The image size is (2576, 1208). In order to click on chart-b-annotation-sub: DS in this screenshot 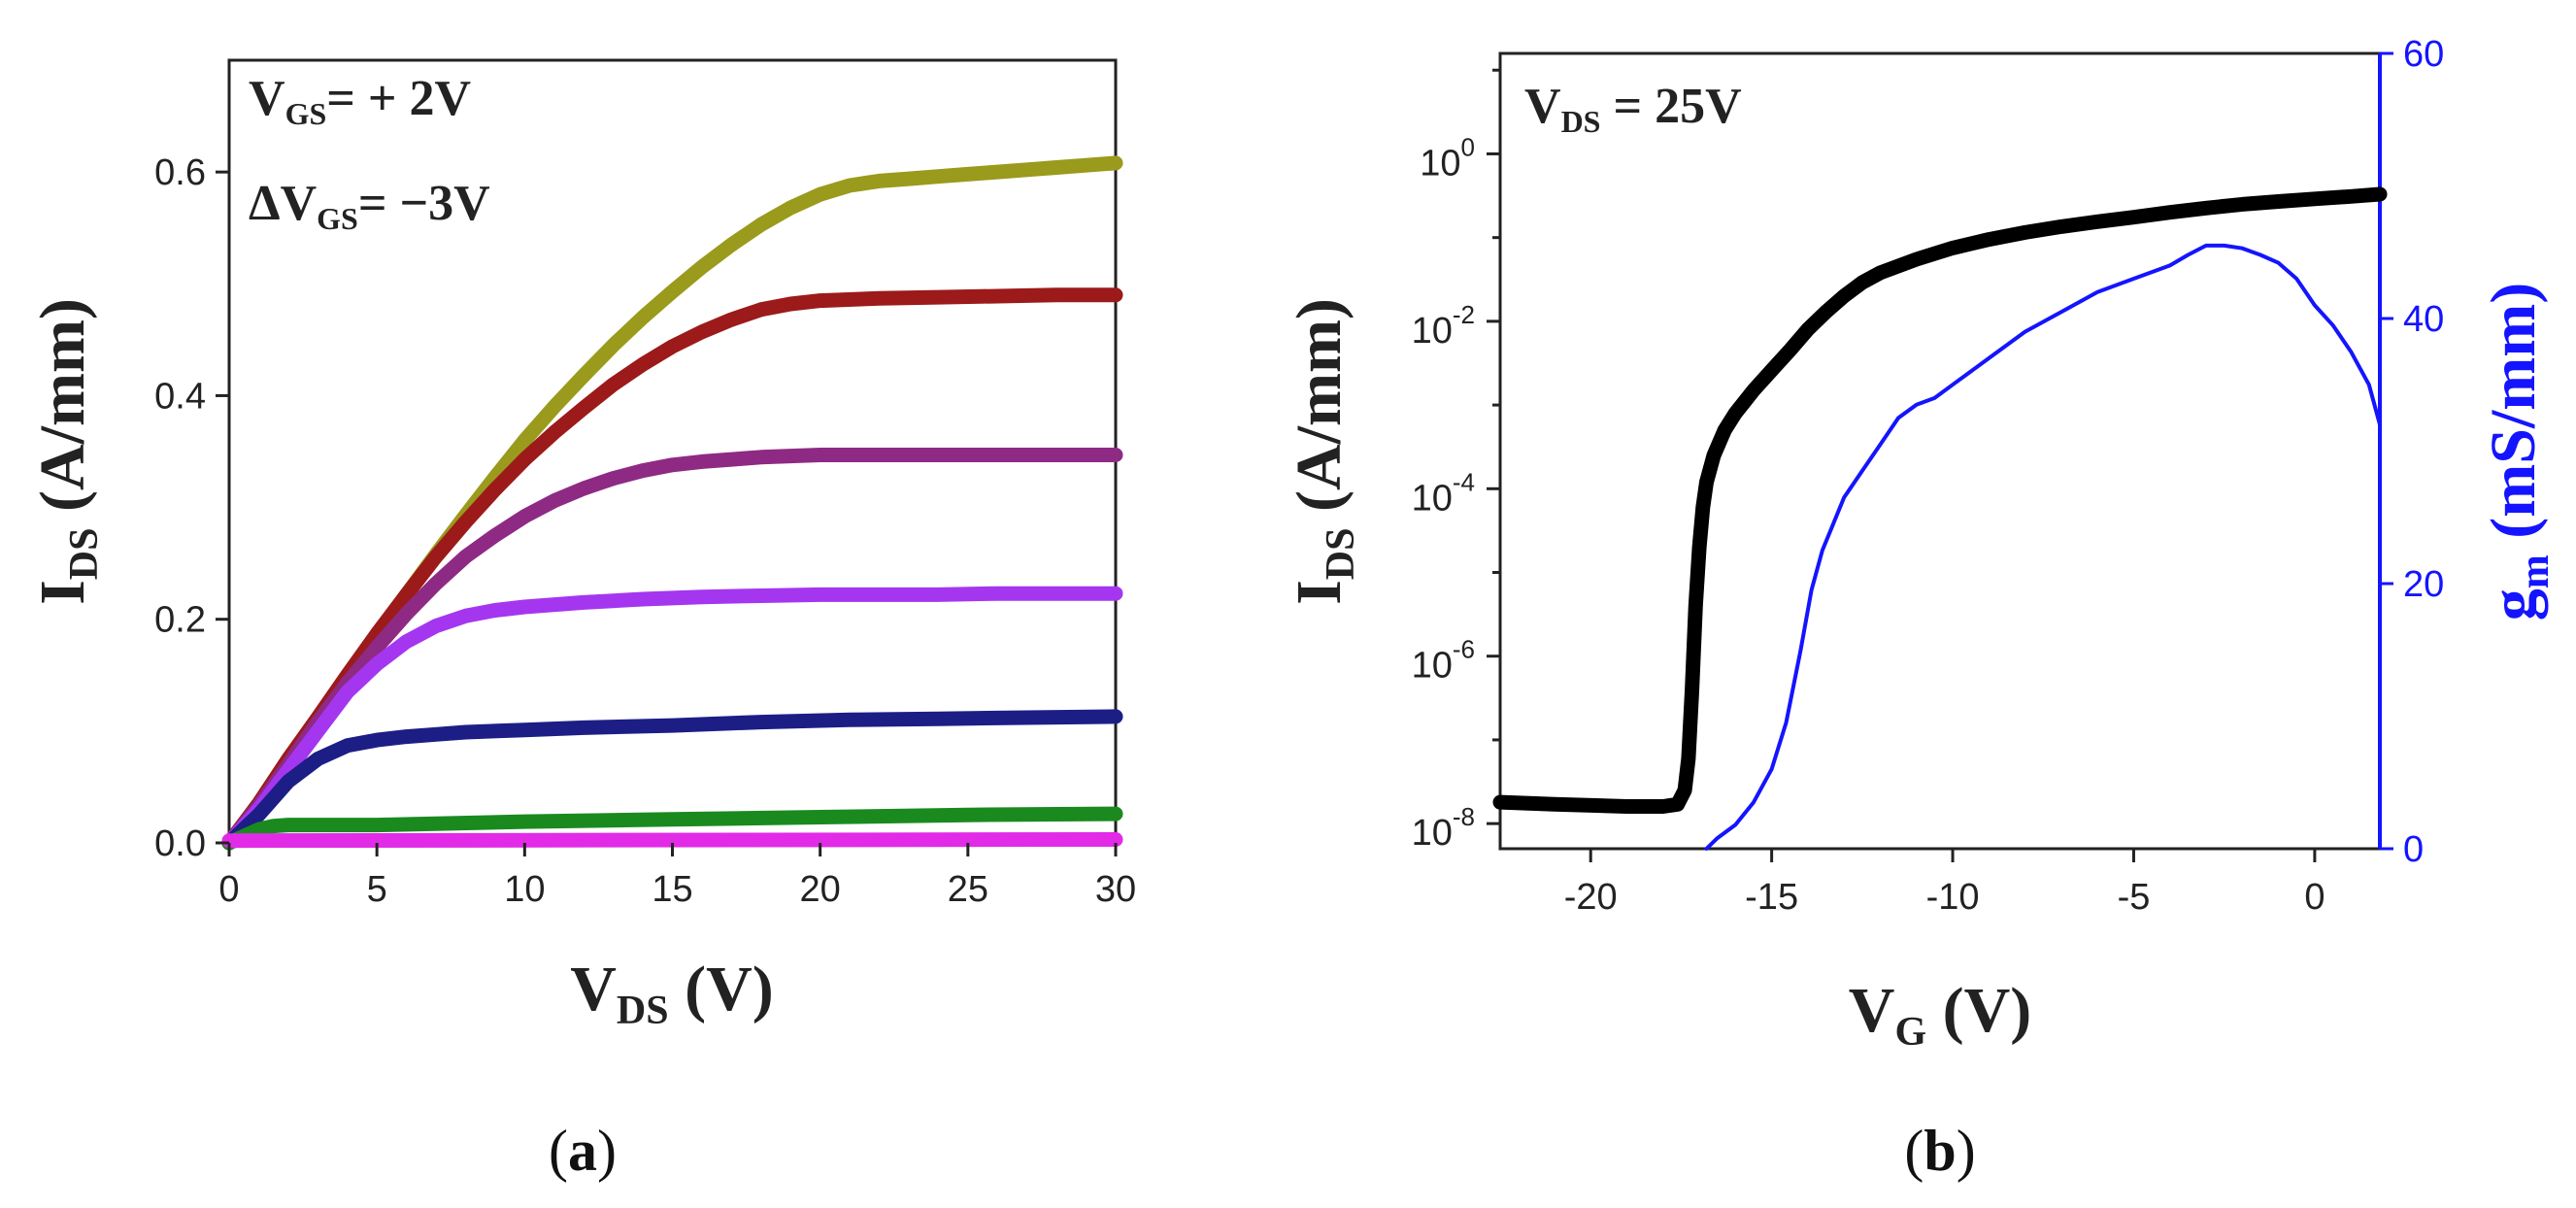, I will do `click(1581, 121)`.